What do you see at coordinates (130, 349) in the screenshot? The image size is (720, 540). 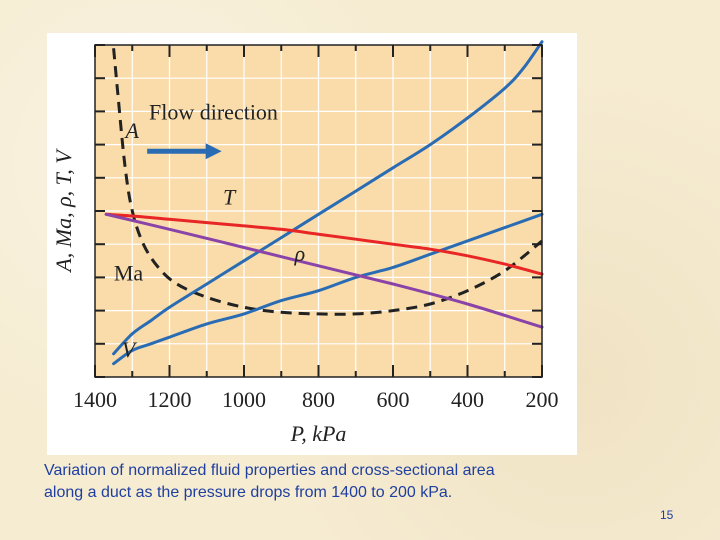 I see `curve-label: V` at bounding box center [130, 349].